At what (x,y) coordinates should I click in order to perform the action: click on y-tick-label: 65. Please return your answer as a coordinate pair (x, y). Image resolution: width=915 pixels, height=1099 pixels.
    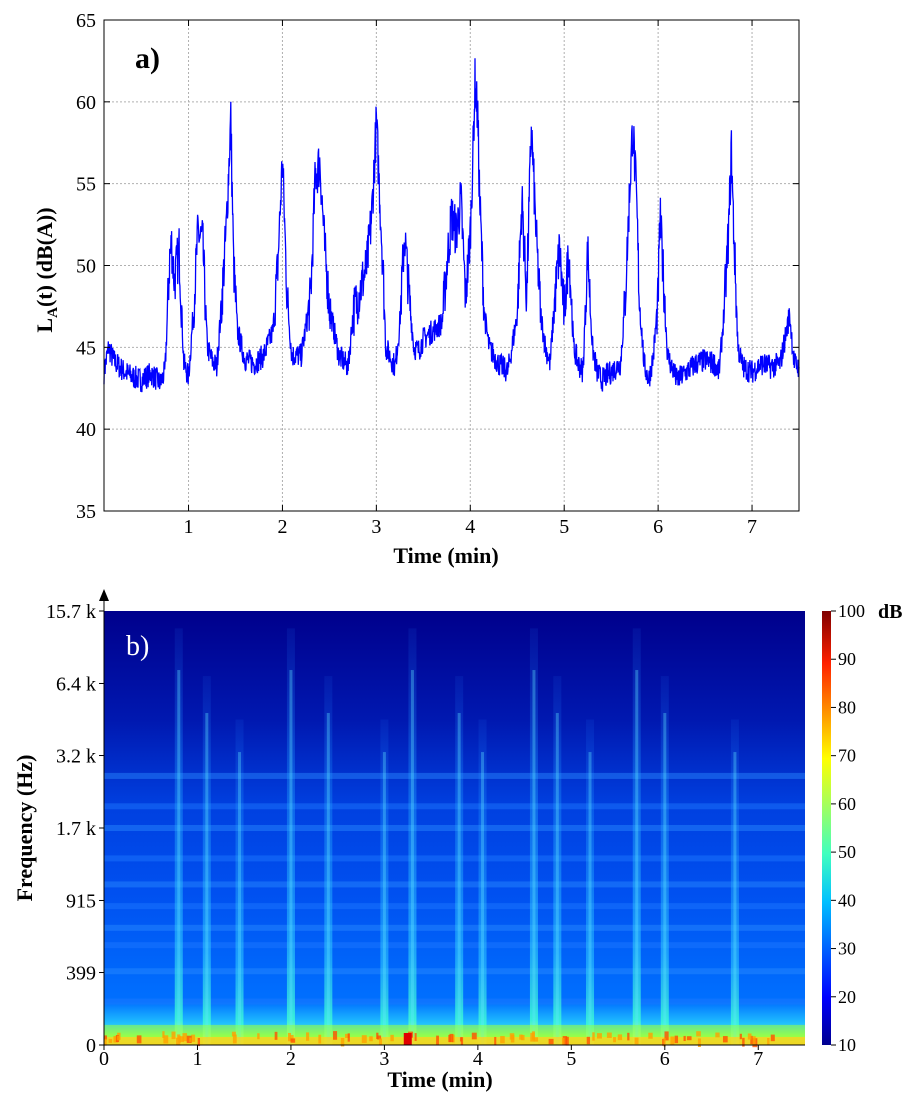
    Looking at the image, I should click on (86, 21).